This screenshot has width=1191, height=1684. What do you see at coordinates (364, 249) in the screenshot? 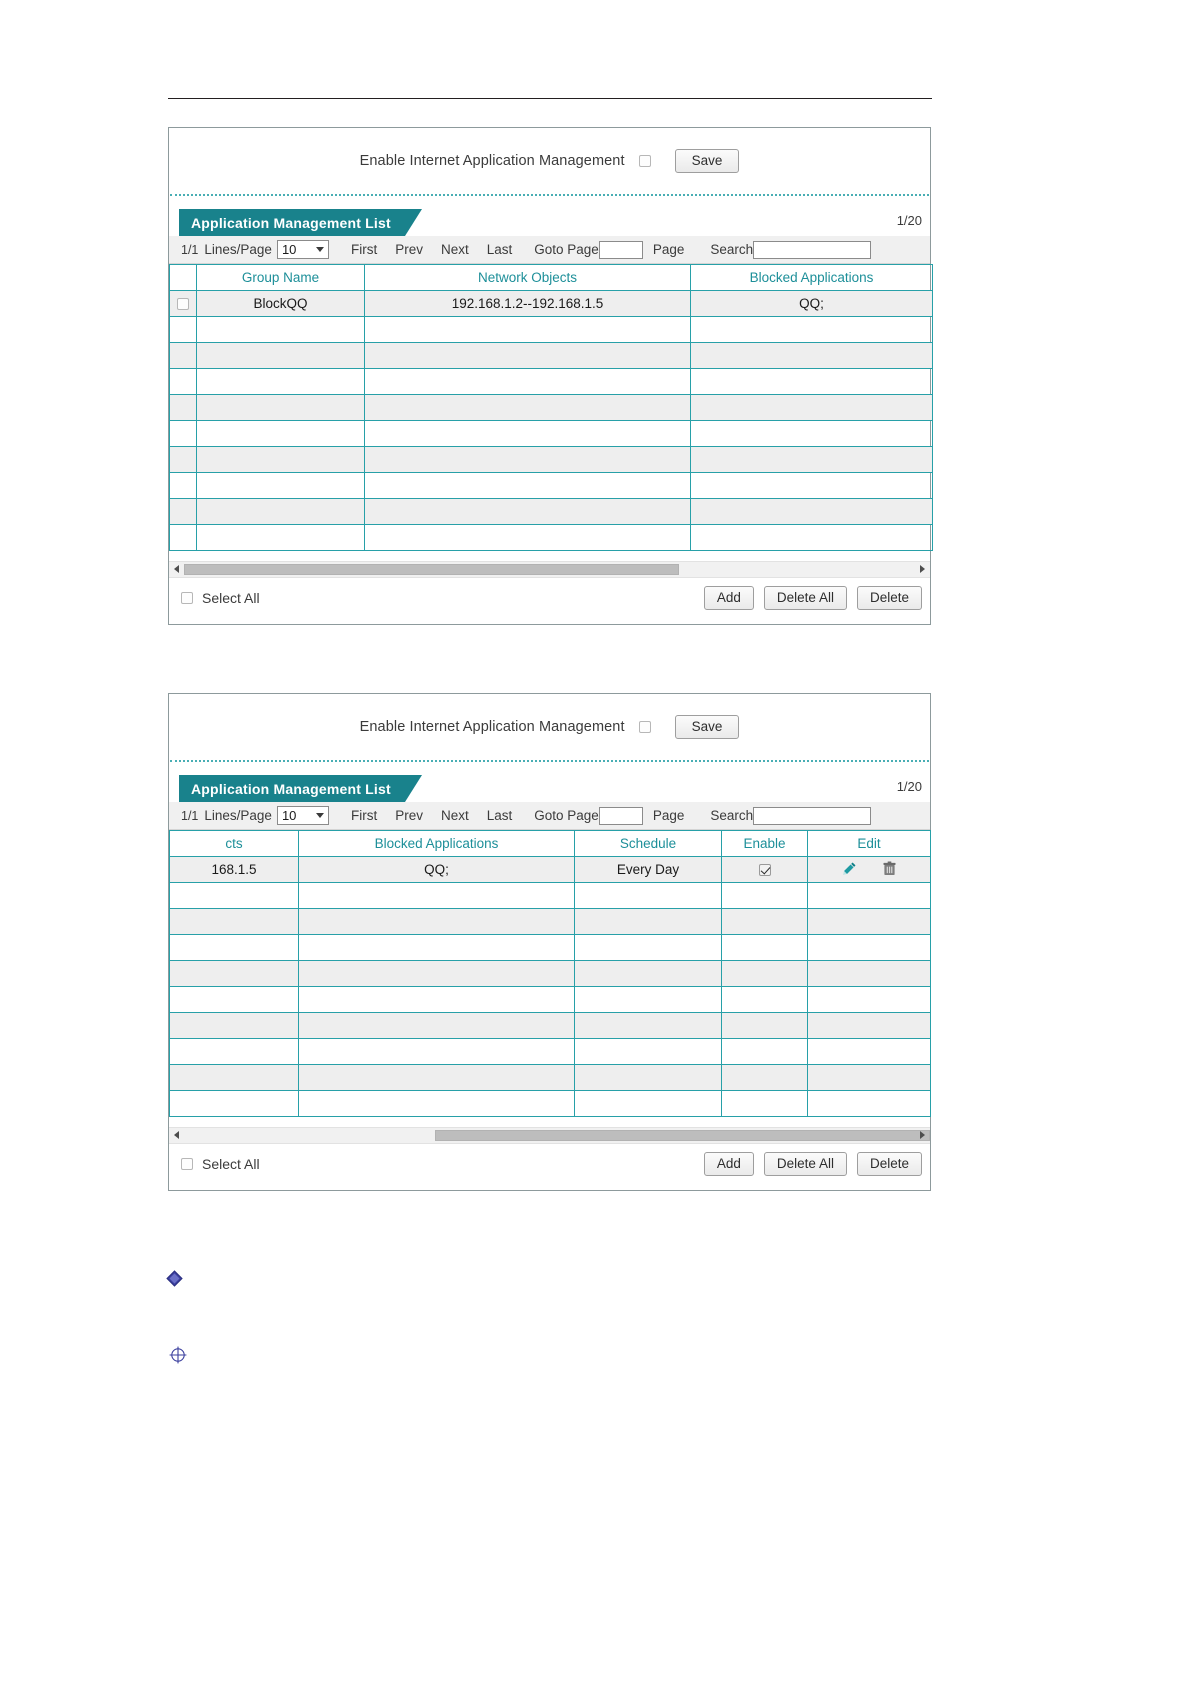
I see `first-page-link-1: First` at bounding box center [364, 249].